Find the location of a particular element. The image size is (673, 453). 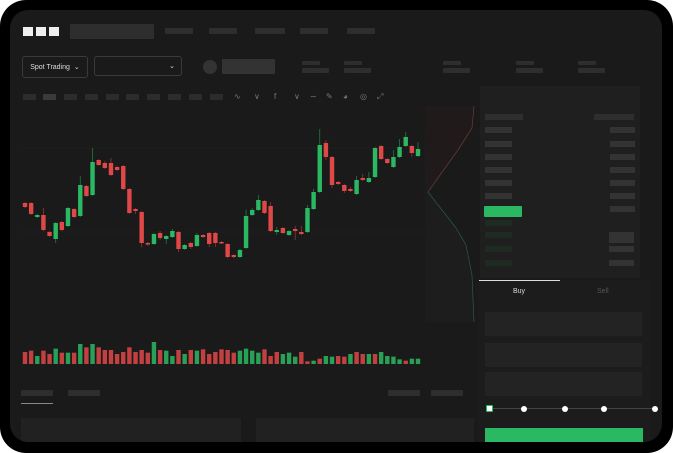

fullscreen-icon: ⤢ is located at coordinates (380, 96).